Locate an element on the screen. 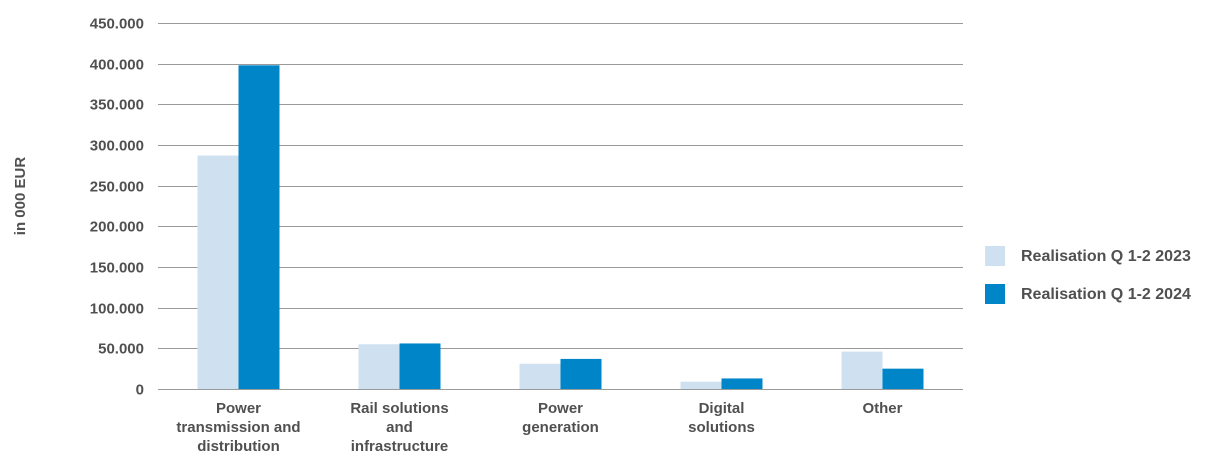  x-category-label-line: solutions is located at coordinates (721, 427).